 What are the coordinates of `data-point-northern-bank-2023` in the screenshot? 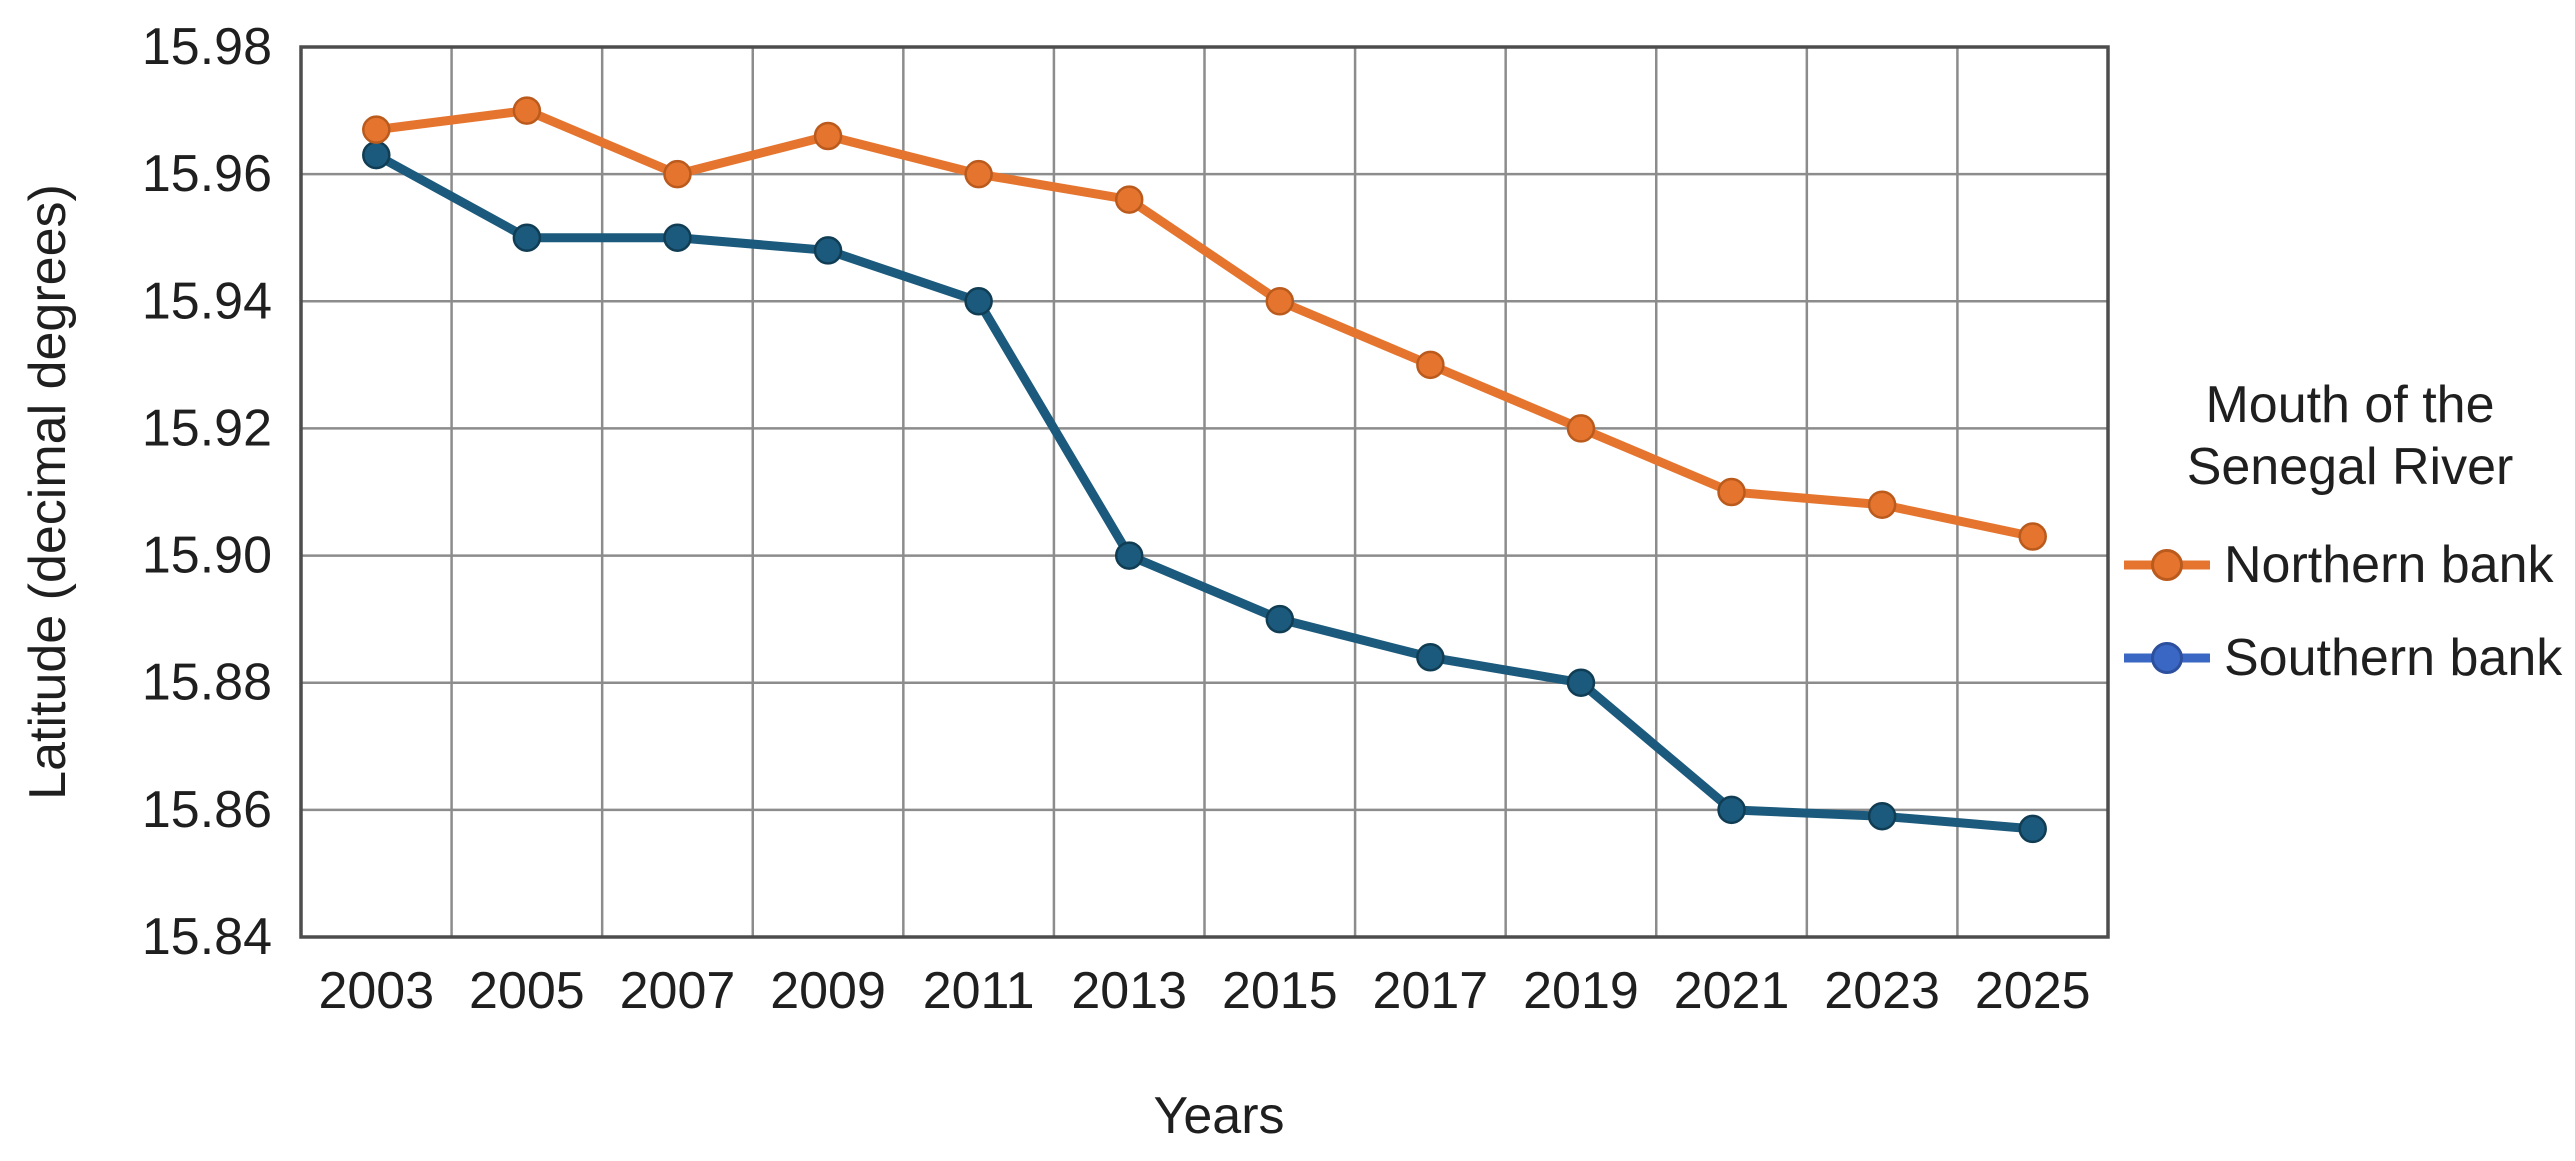 It's located at (1882, 504).